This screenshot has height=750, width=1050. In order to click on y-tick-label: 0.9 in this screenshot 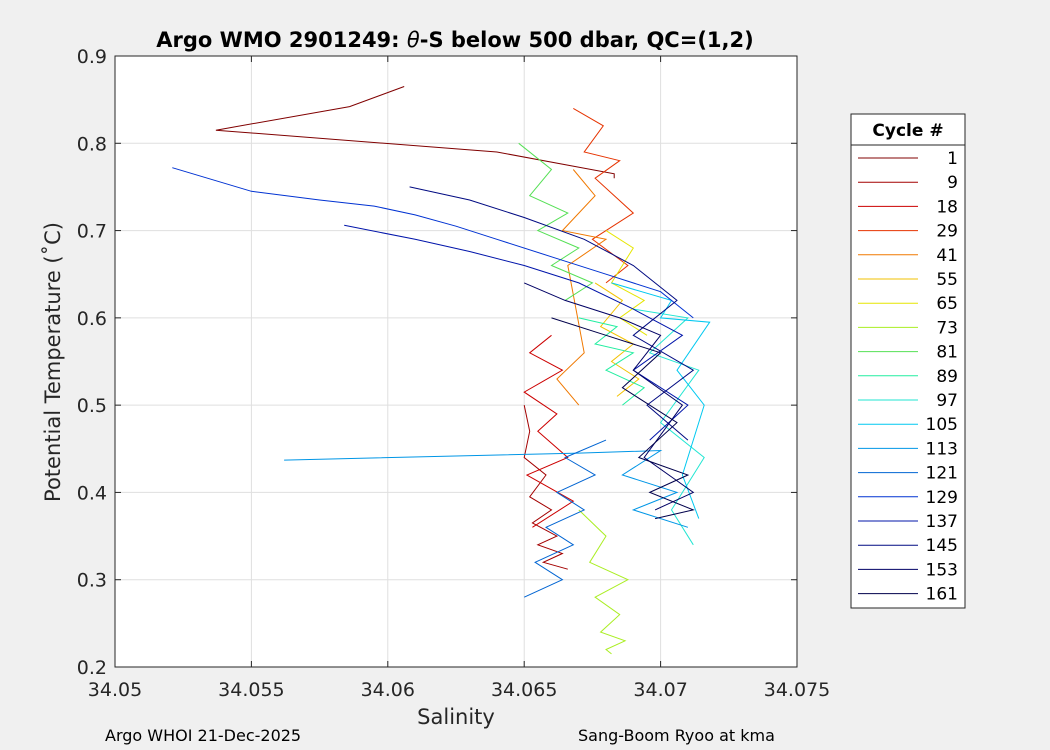, I will do `click(92, 57)`.